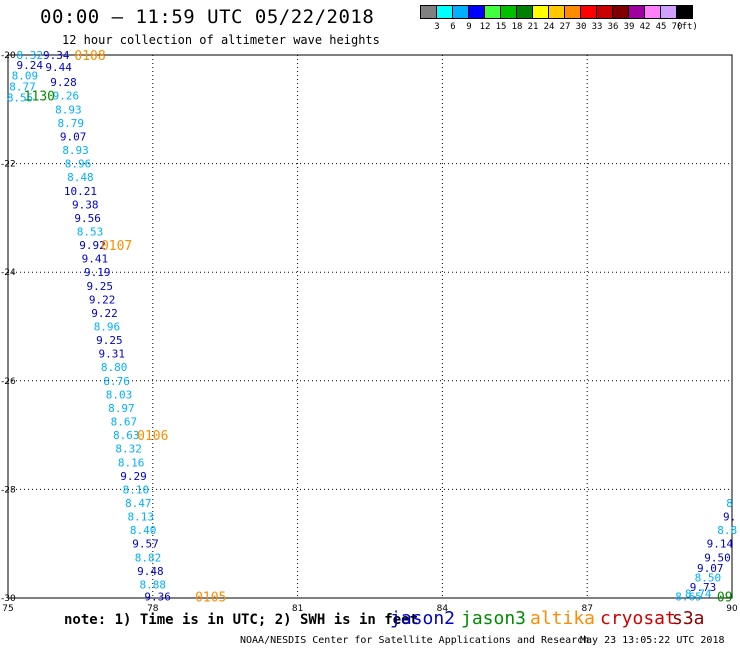  What do you see at coordinates (7, 609) in the screenshot?
I see `x-tick-label: 75` at bounding box center [7, 609].